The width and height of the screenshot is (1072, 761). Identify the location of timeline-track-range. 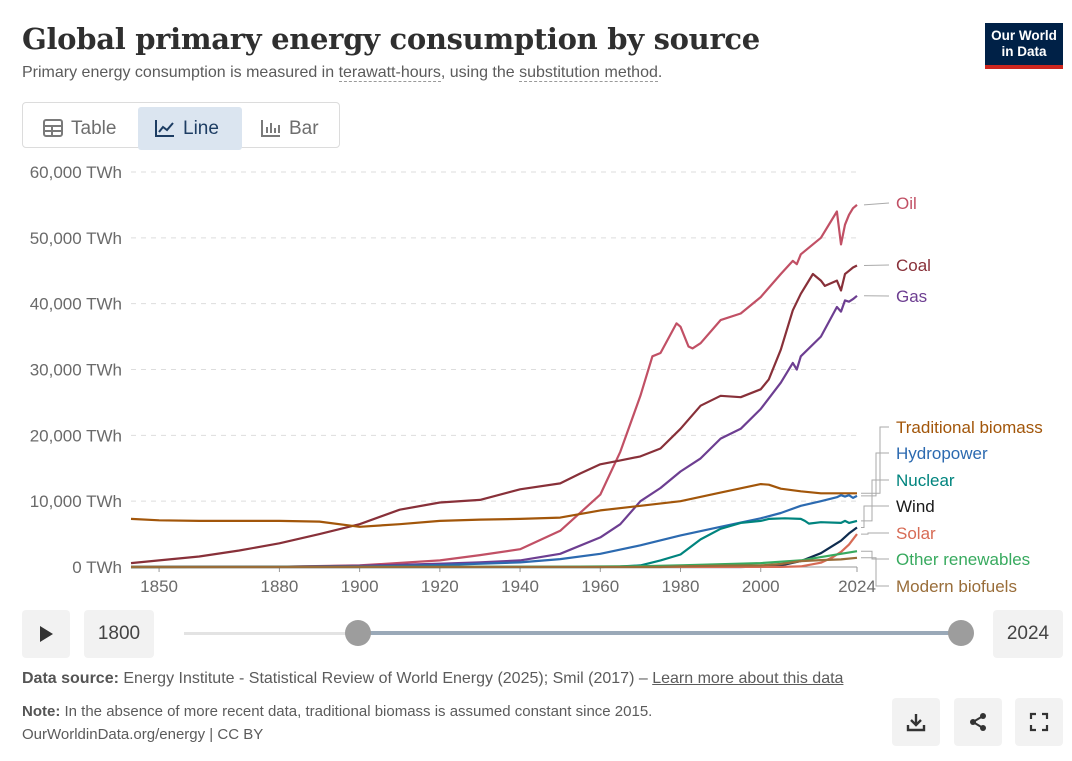
(660, 633).